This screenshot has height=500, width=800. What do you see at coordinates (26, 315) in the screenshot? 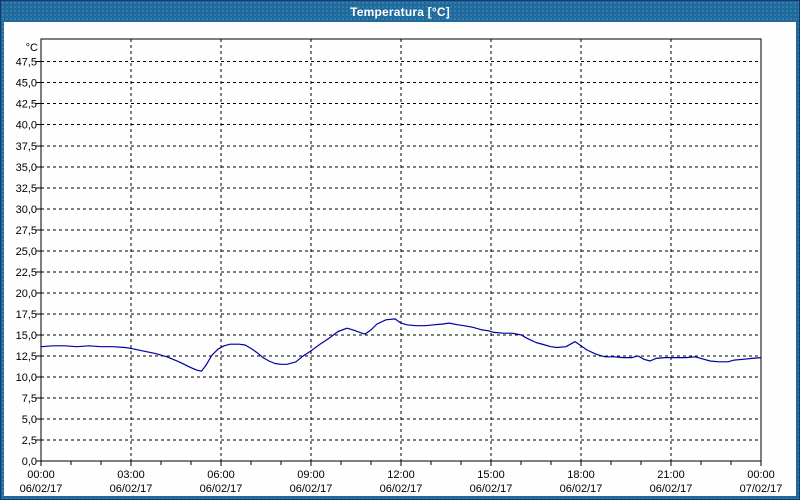
I see `y-tick-label: 17,5` at bounding box center [26, 315].